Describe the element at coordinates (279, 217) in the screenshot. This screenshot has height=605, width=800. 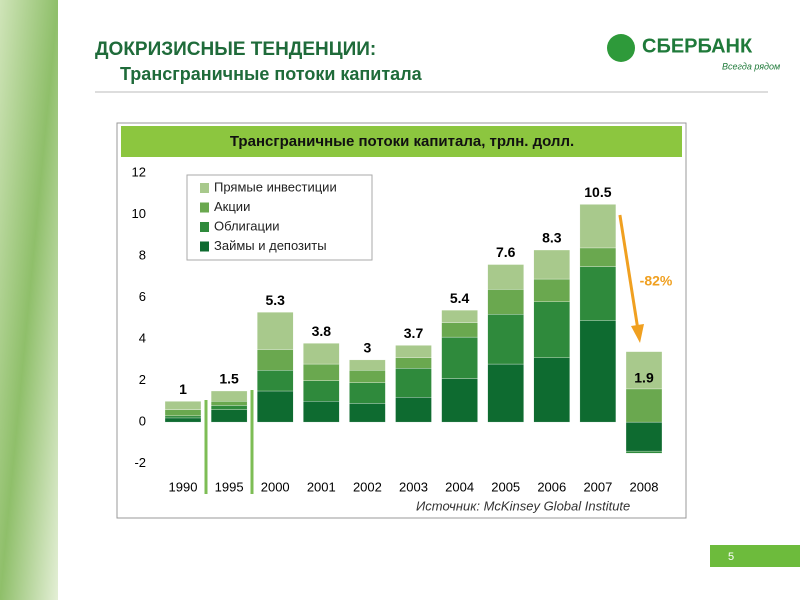
I see `legend` at that location.